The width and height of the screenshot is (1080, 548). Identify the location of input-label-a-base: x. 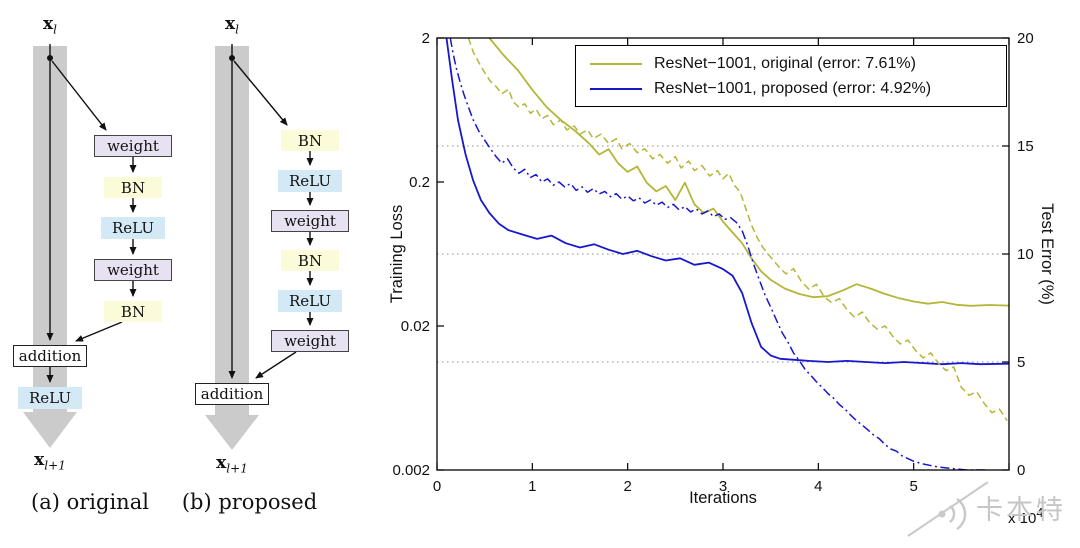
(48, 24).